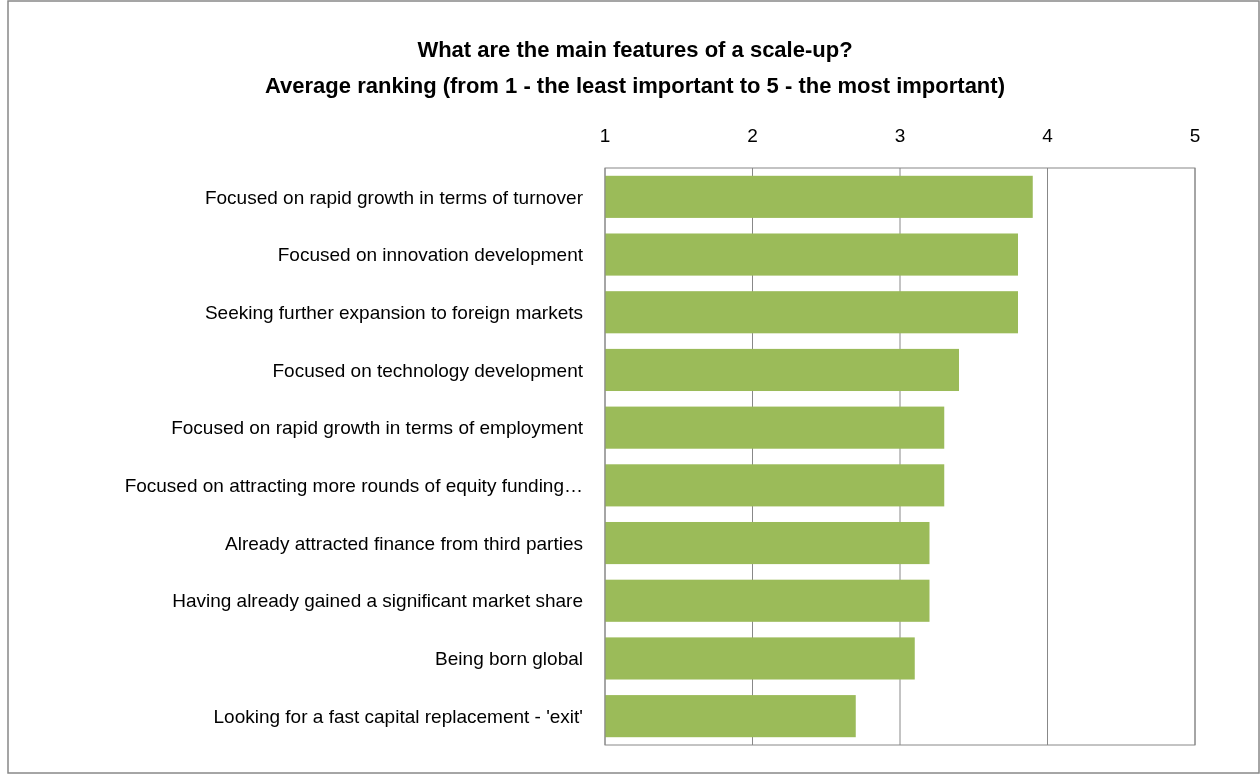 The width and height of the screenshot is (1260, 774). What do you see at coordinates (398, 716) in the screenshot?
I see `y-tick-label: Looking for a fast capital replacement - 'exit'` at bounding box center [398, 716].